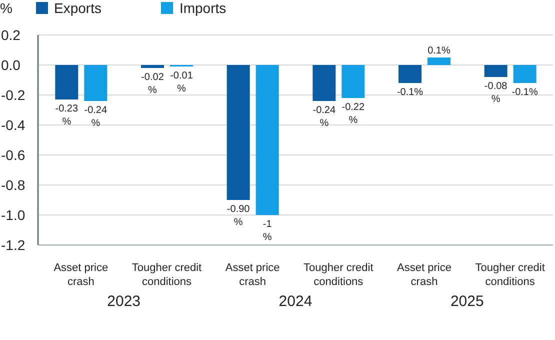  Describe the element at coordinates (11, 65) in the screenshot. I see `y-tick-label: 0.0` at that location.